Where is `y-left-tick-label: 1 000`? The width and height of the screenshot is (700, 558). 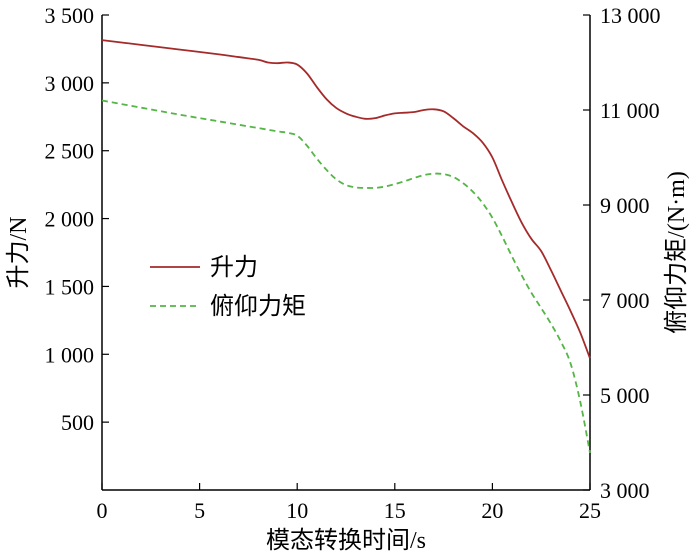
y-left-tick-label: 1 000 is located at coordinates (70, 354).